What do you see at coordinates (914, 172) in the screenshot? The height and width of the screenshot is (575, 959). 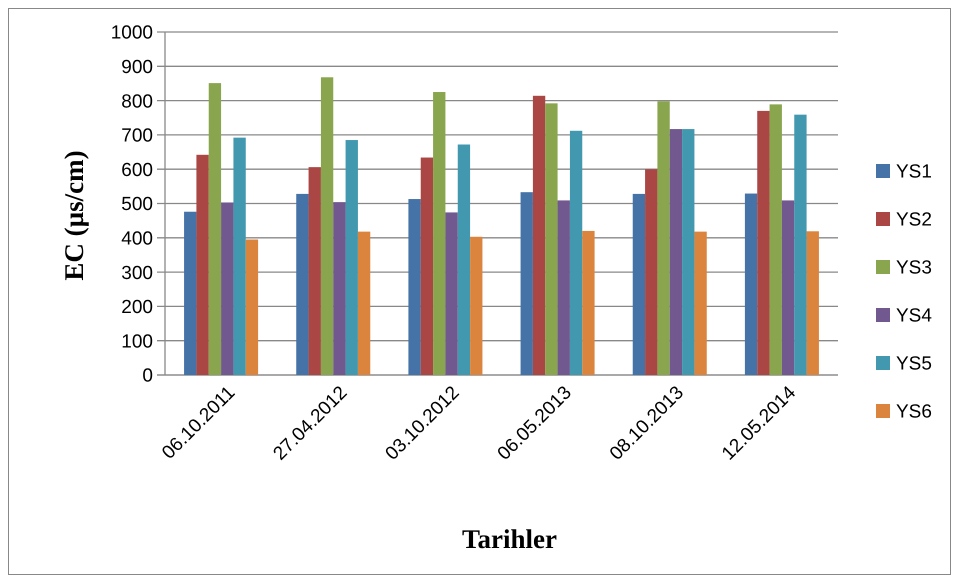 I see `legend-label: YS1` at bounding box center [914, 172].